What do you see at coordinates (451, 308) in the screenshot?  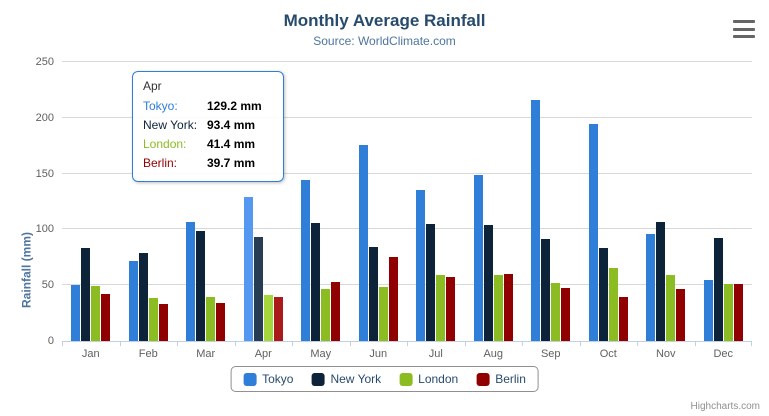 I see `bar-berlin-jul` at bounding box center [451, 308].